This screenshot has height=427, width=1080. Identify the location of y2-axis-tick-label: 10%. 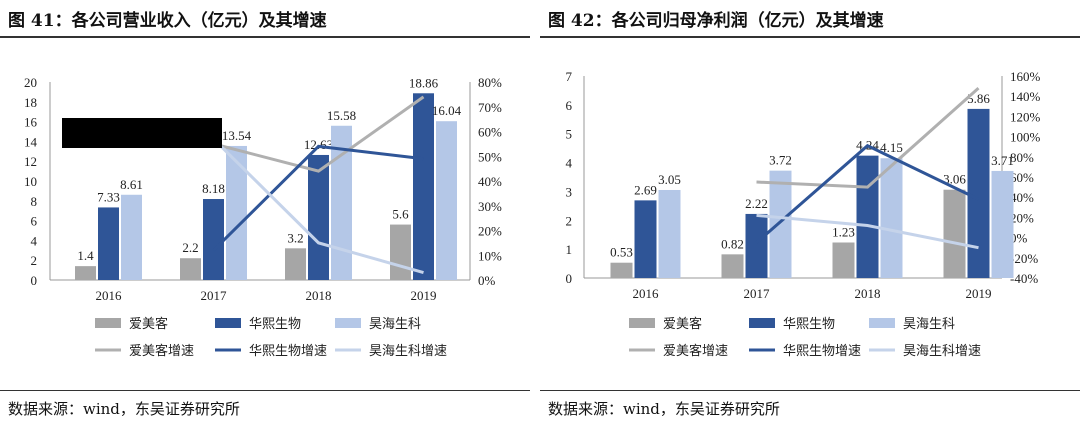
(490, 255).